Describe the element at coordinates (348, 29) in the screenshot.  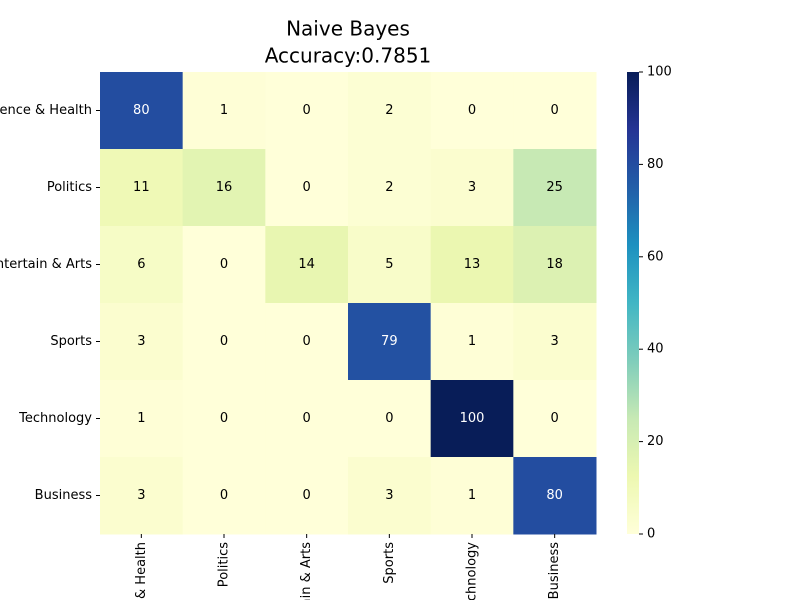
I see `chart-title: Naive Bayes` at that location.